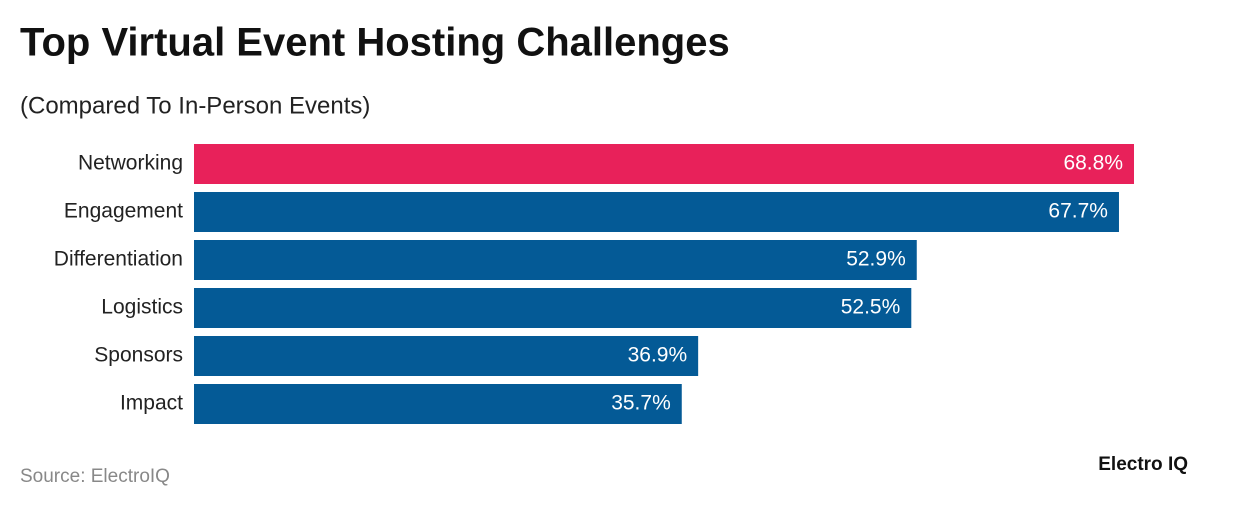 This screenshot has height=510, width=1240. I want to click on value-label: 35.7%, so click(641, 403).